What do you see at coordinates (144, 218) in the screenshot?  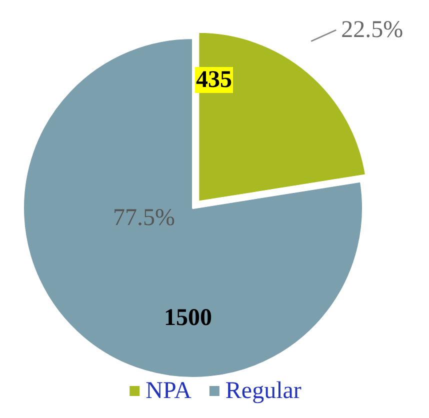 I see `text: 77.5%` at bounding box center [144, 218].